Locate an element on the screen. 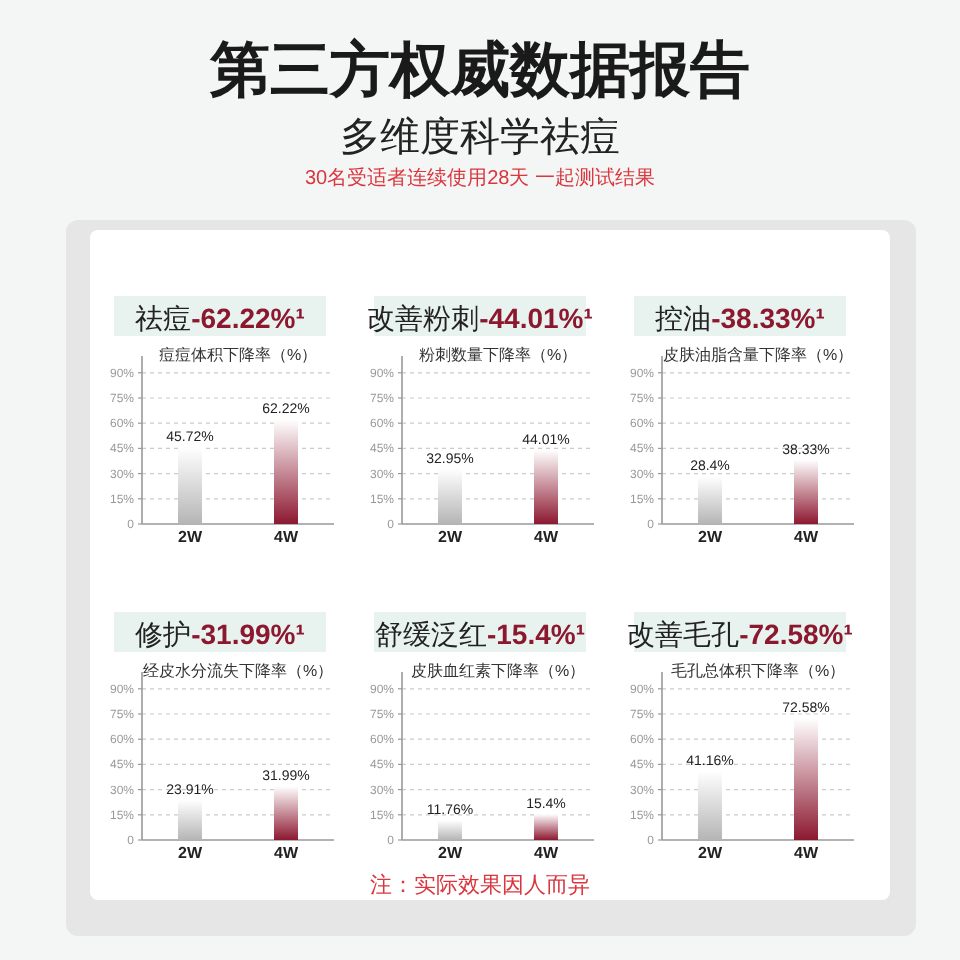 The width and height of the screenshot is (960, 960). text: 多维度科学祛痘 is located at coordinates (480, 138).